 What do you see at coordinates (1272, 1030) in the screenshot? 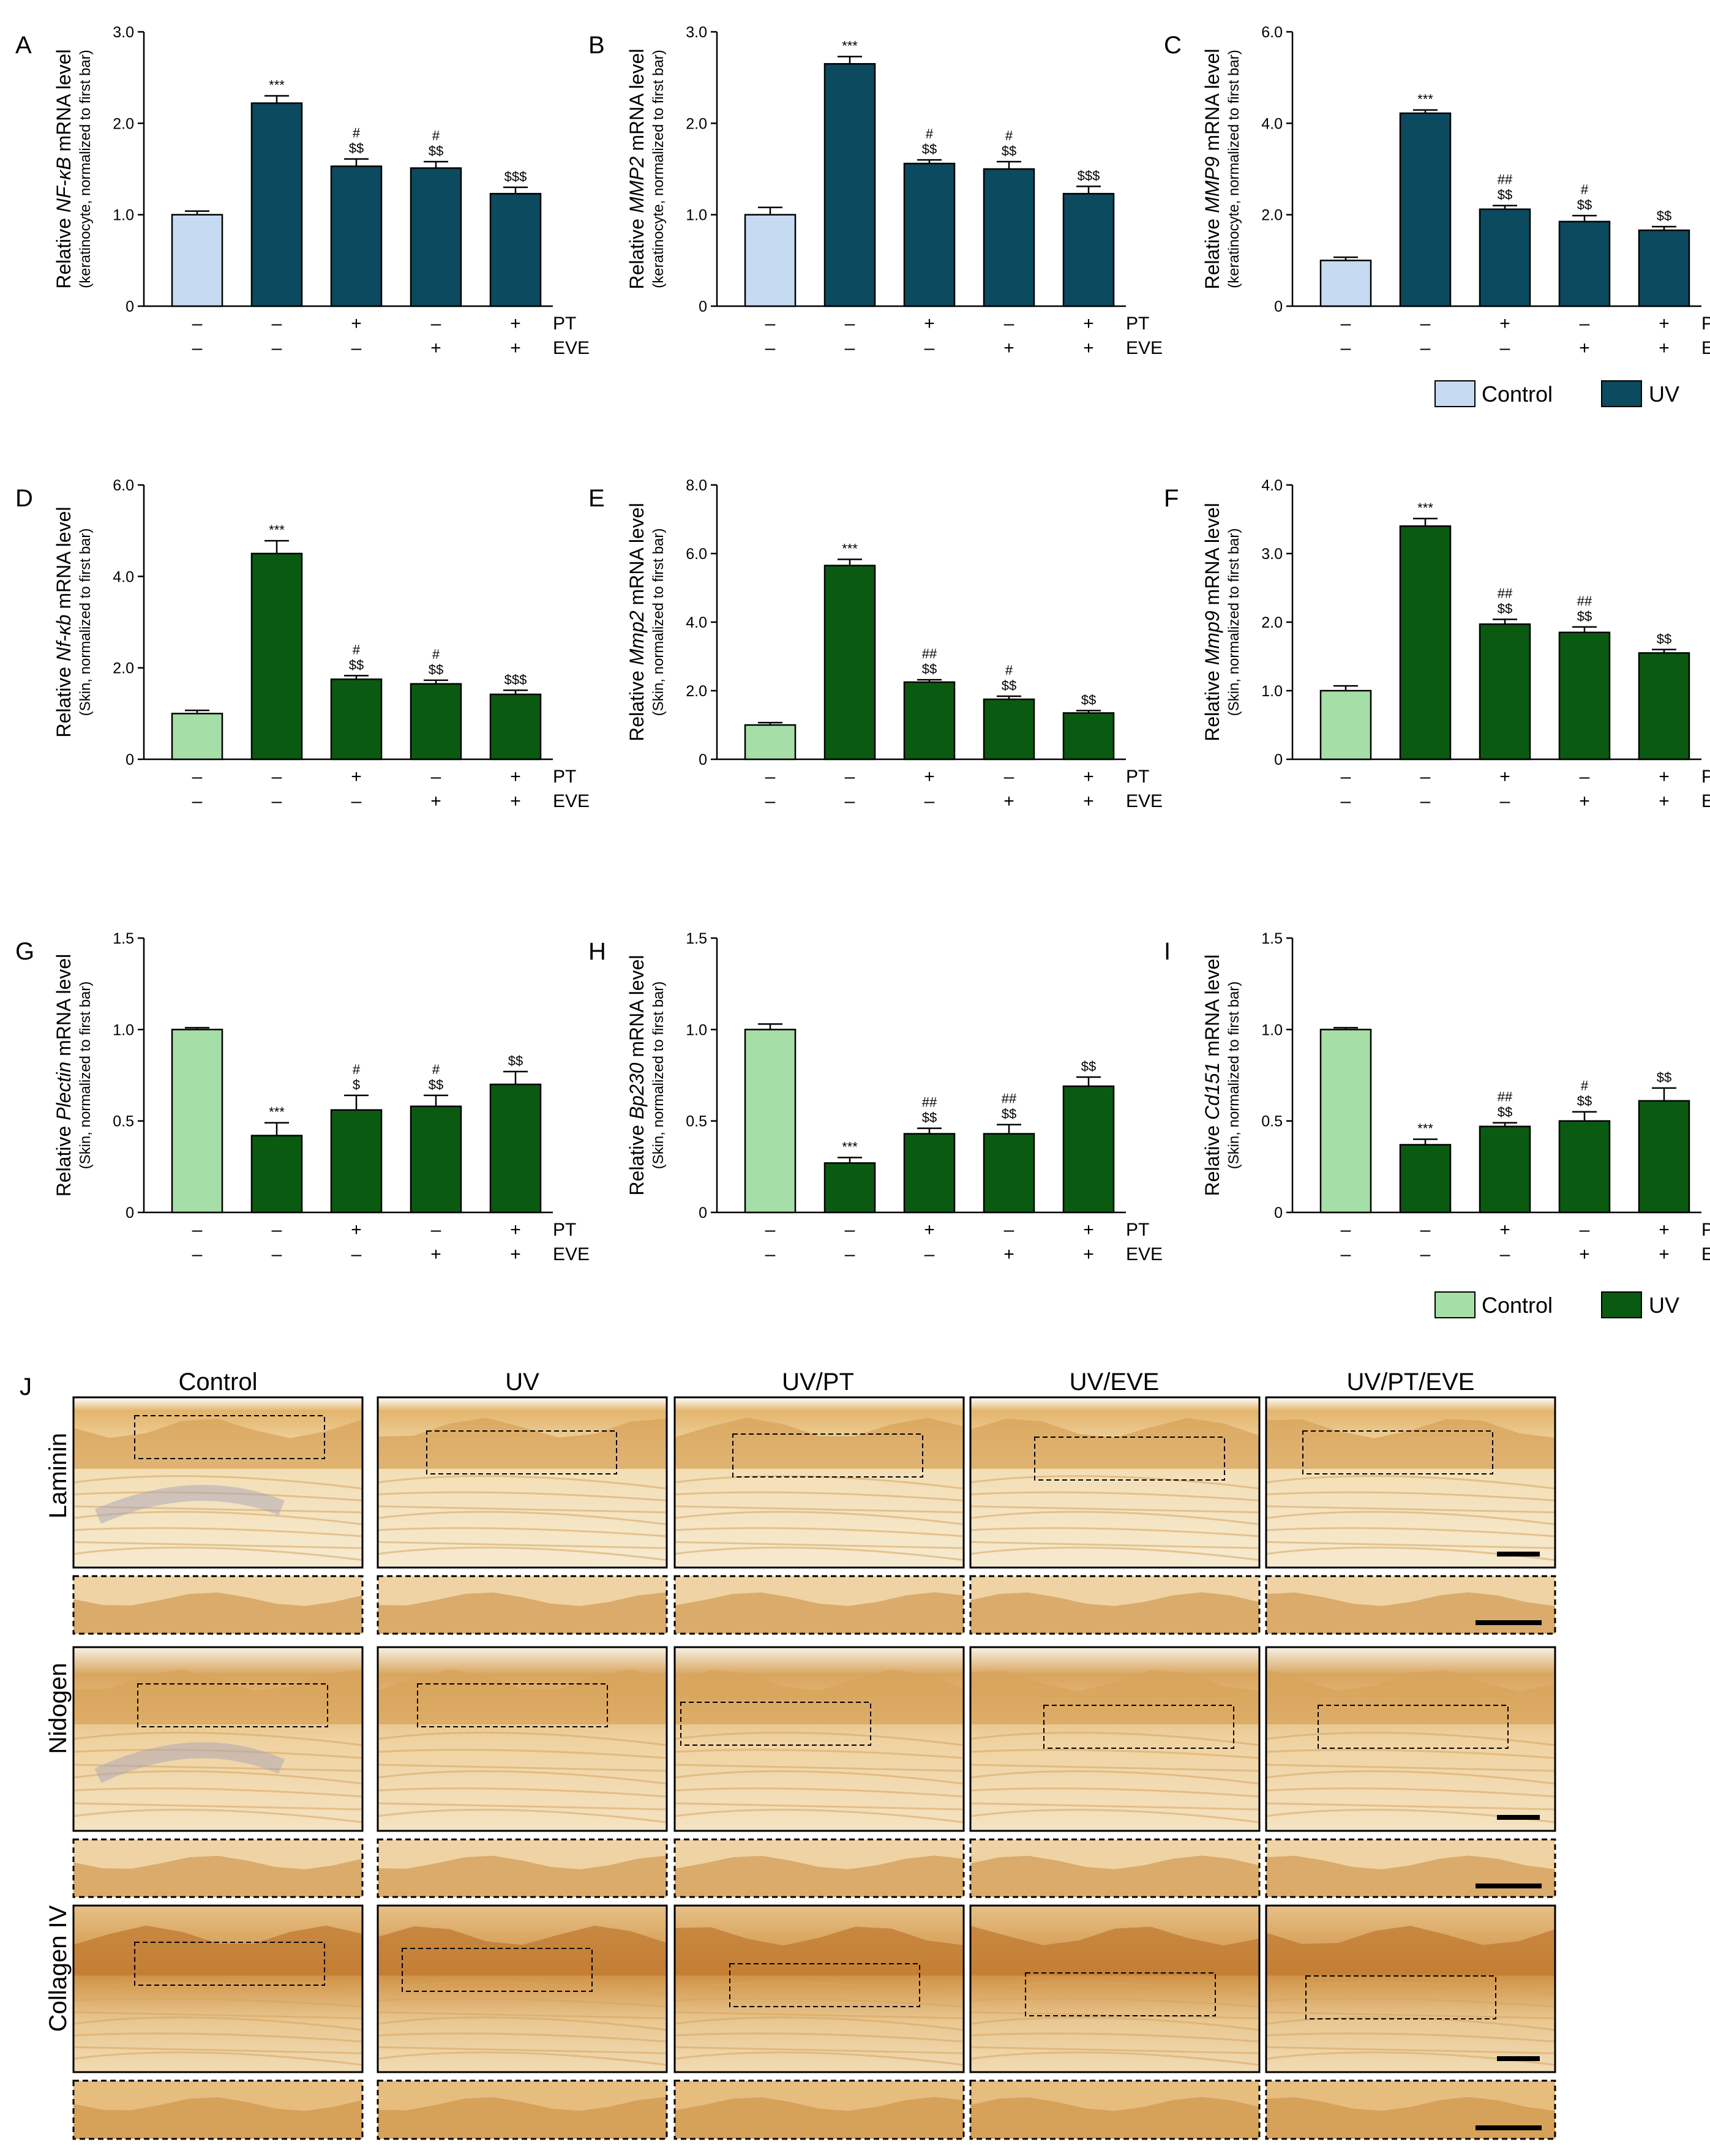
I see `y-tick-label: 1.0` at bounding box center [1272, 1030].